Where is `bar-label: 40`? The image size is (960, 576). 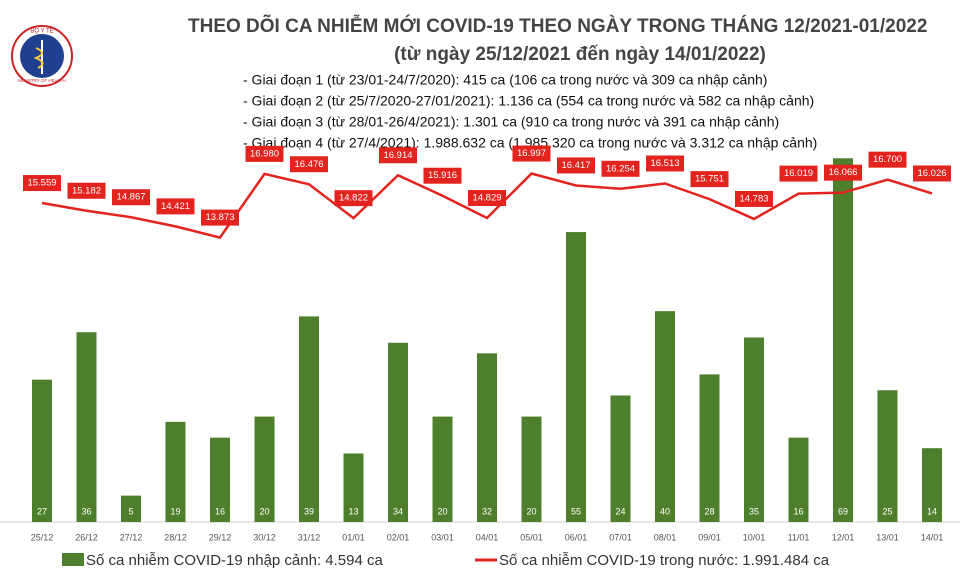 bar-label: 40 is located at coordinates (665, 511).